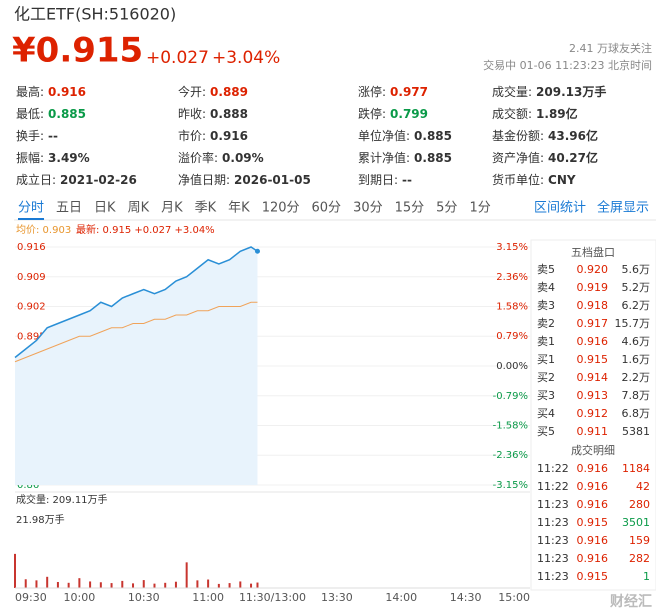  What do you see at coordinates (31, 277) in the screenshot?
I see `y-tick-label: 0.909` at bounding box center [31, 277].